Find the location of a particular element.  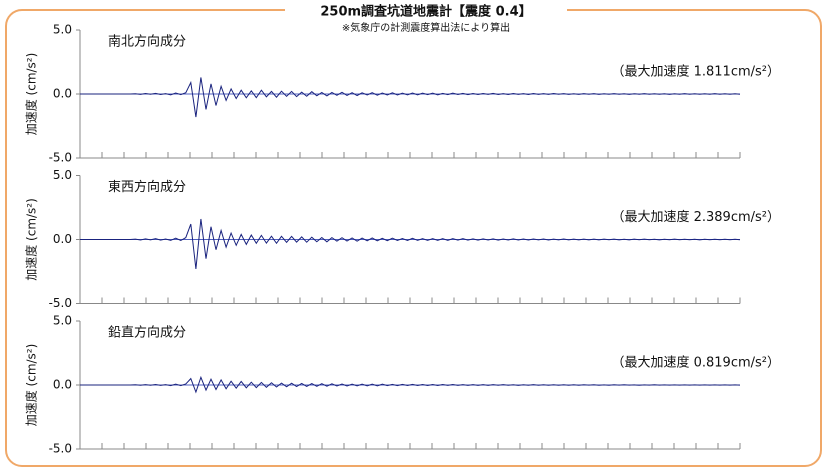

component-name: 鉛直方向成分 is located at coordinates (147, 333).